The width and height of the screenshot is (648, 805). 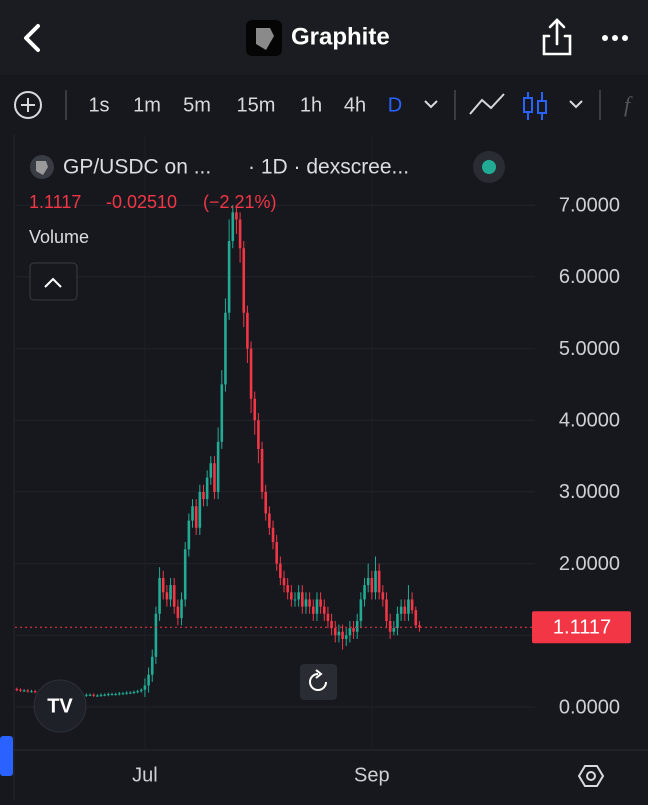 What do you see at coordinates (535, 106) in the screenshot?
I see `candle-chart-button` at bounding box center [535, 106].